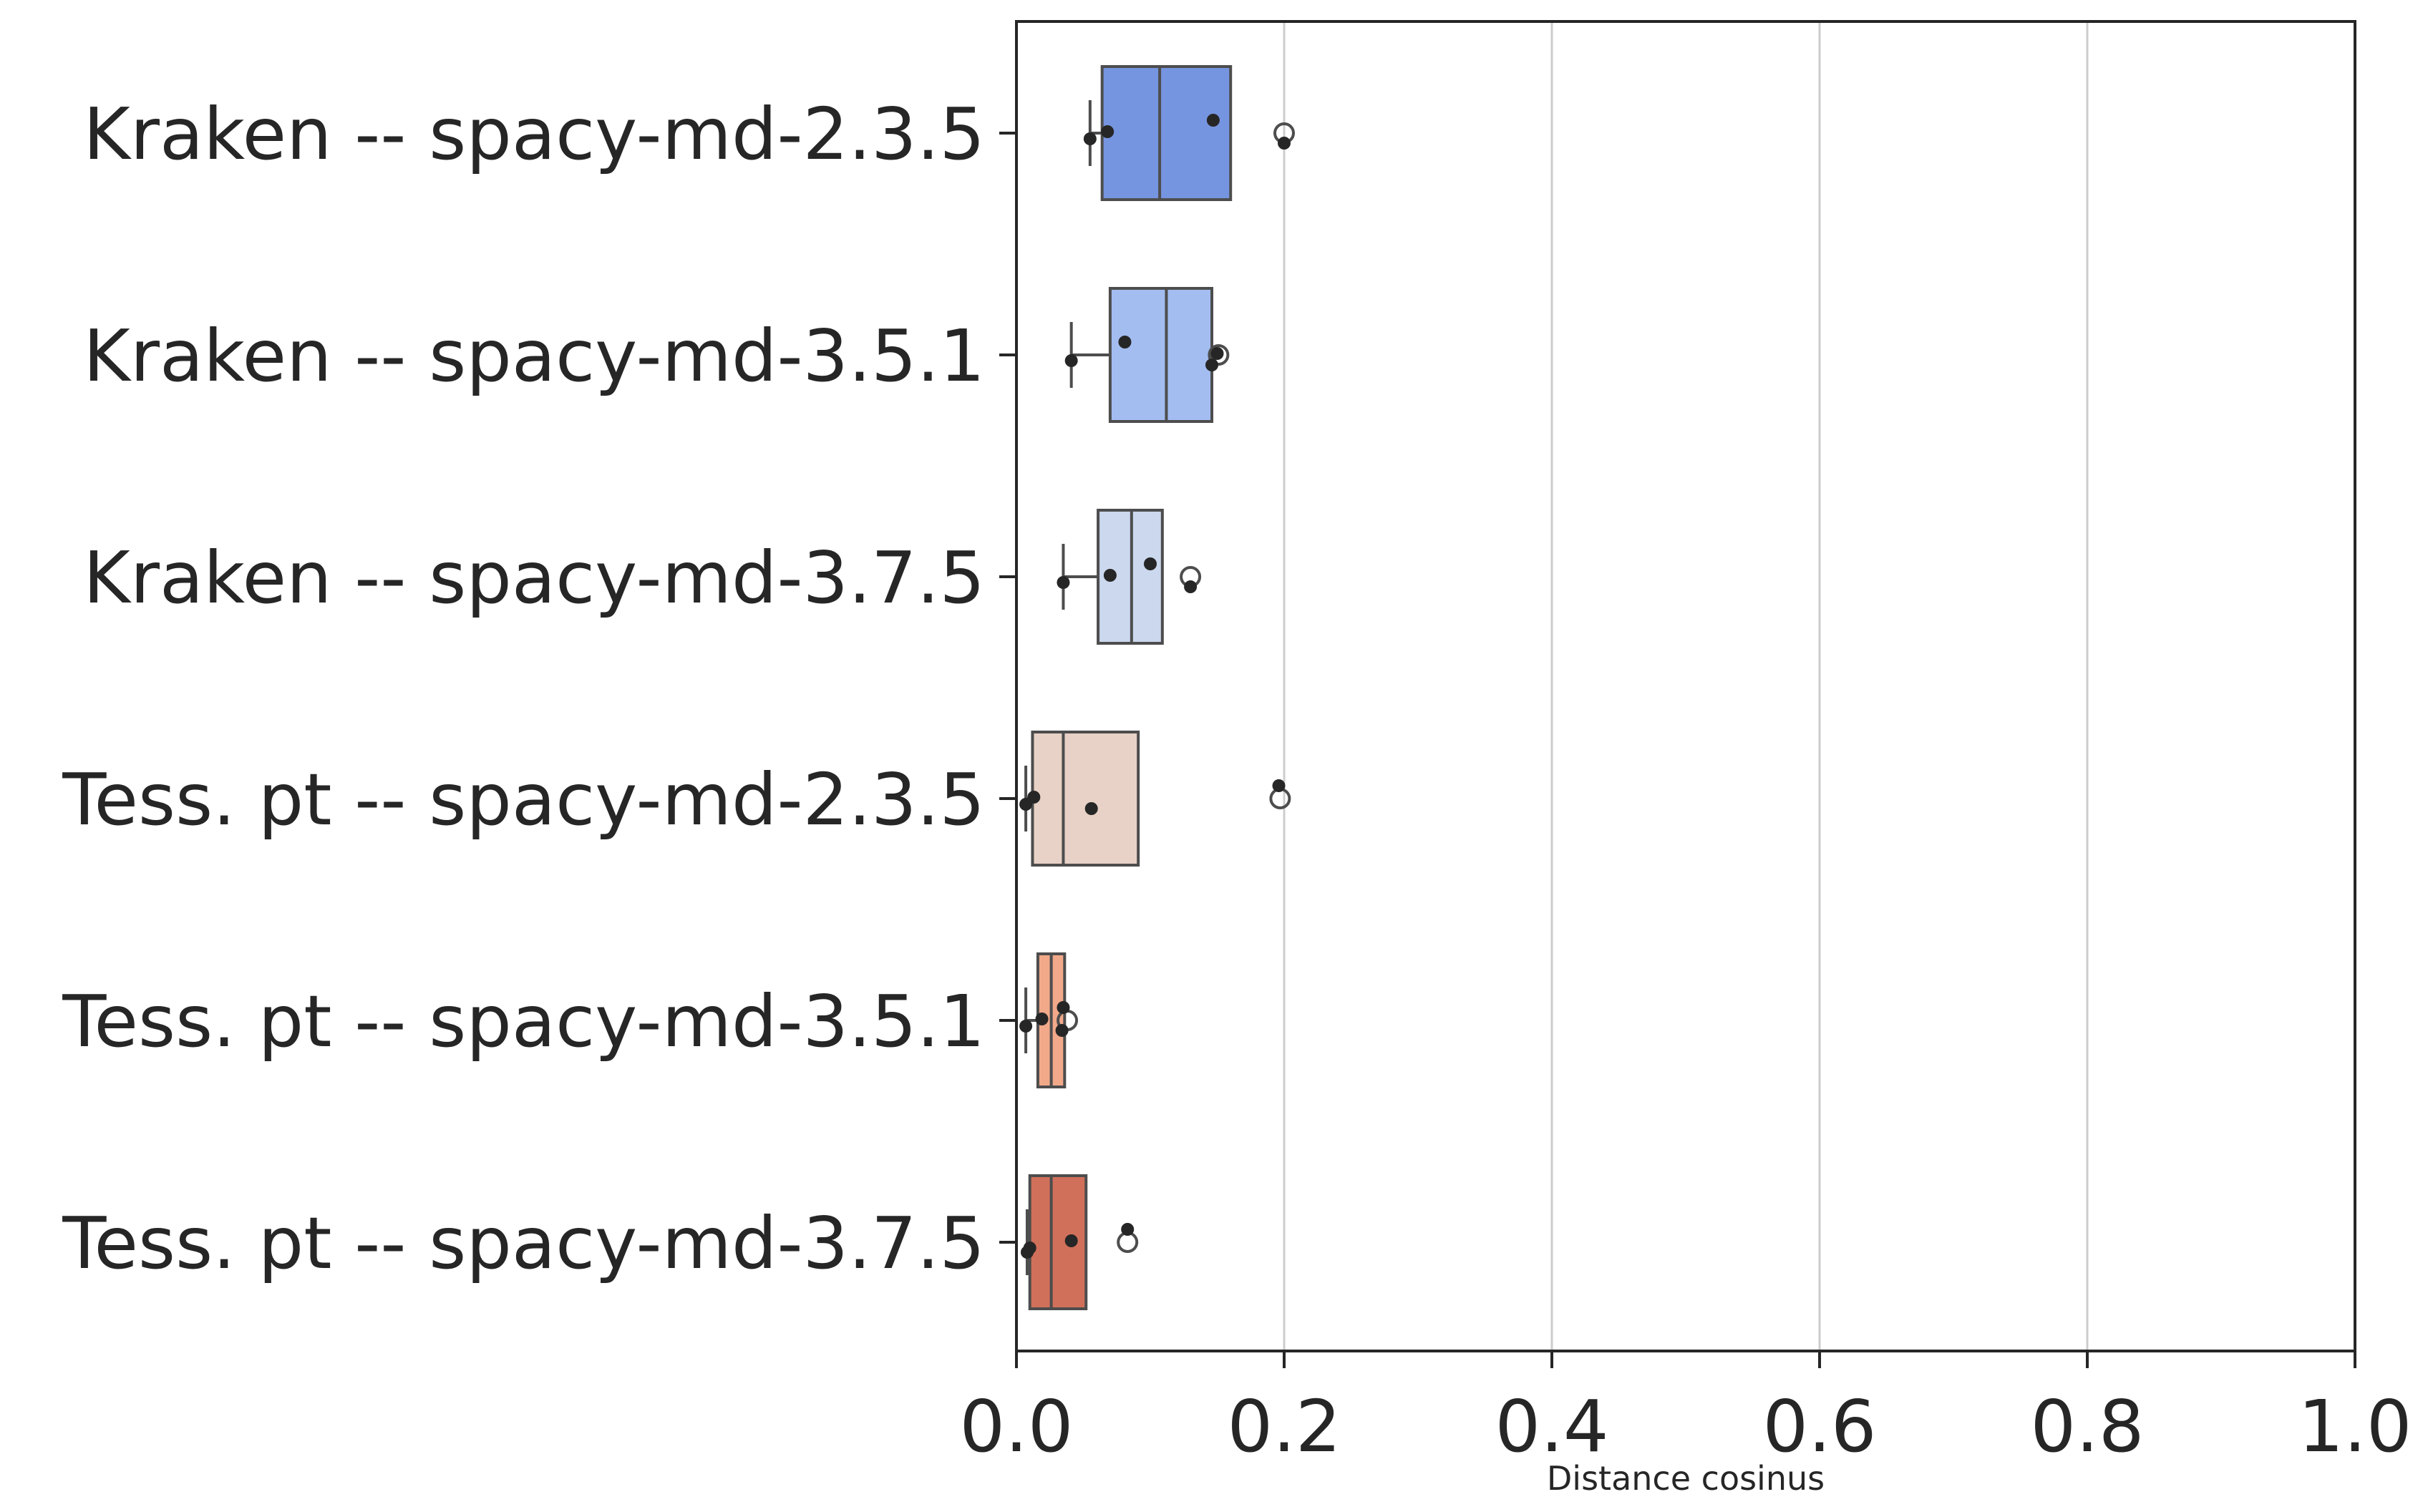 The image size is (2423, 1512). What do you see at coordinates (534, 356) in the screenshot?
I see `category-label: Kraken -- spacy-md-3.5.1` at bounding box center [534, 356].